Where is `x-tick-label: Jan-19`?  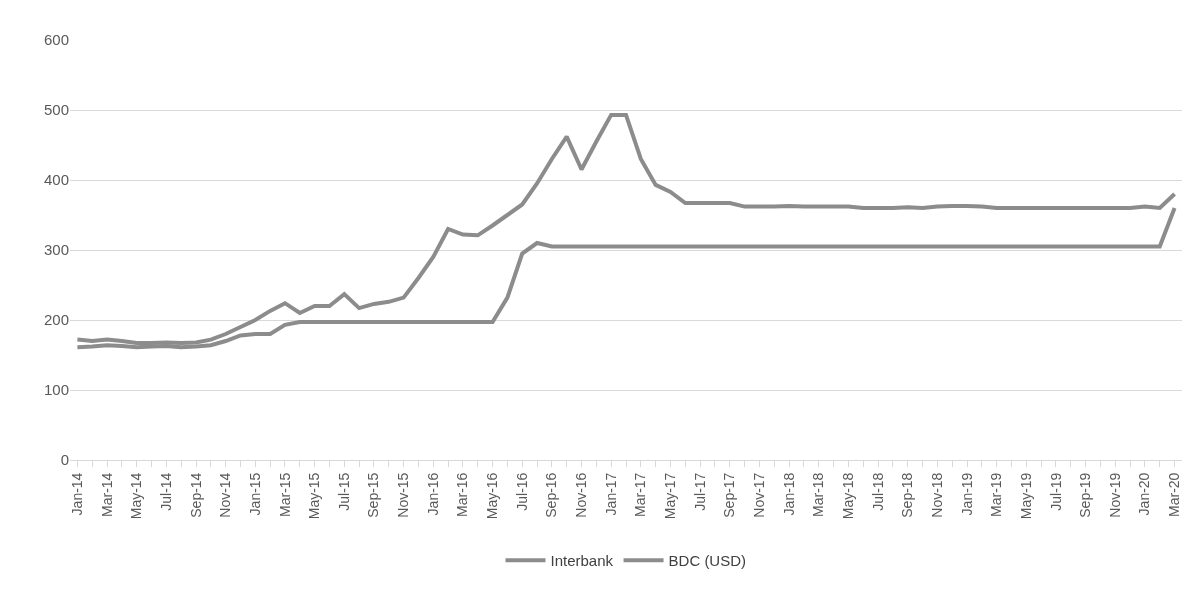 x-tick-label: Jan-19 is located at coordinates (966, 494).